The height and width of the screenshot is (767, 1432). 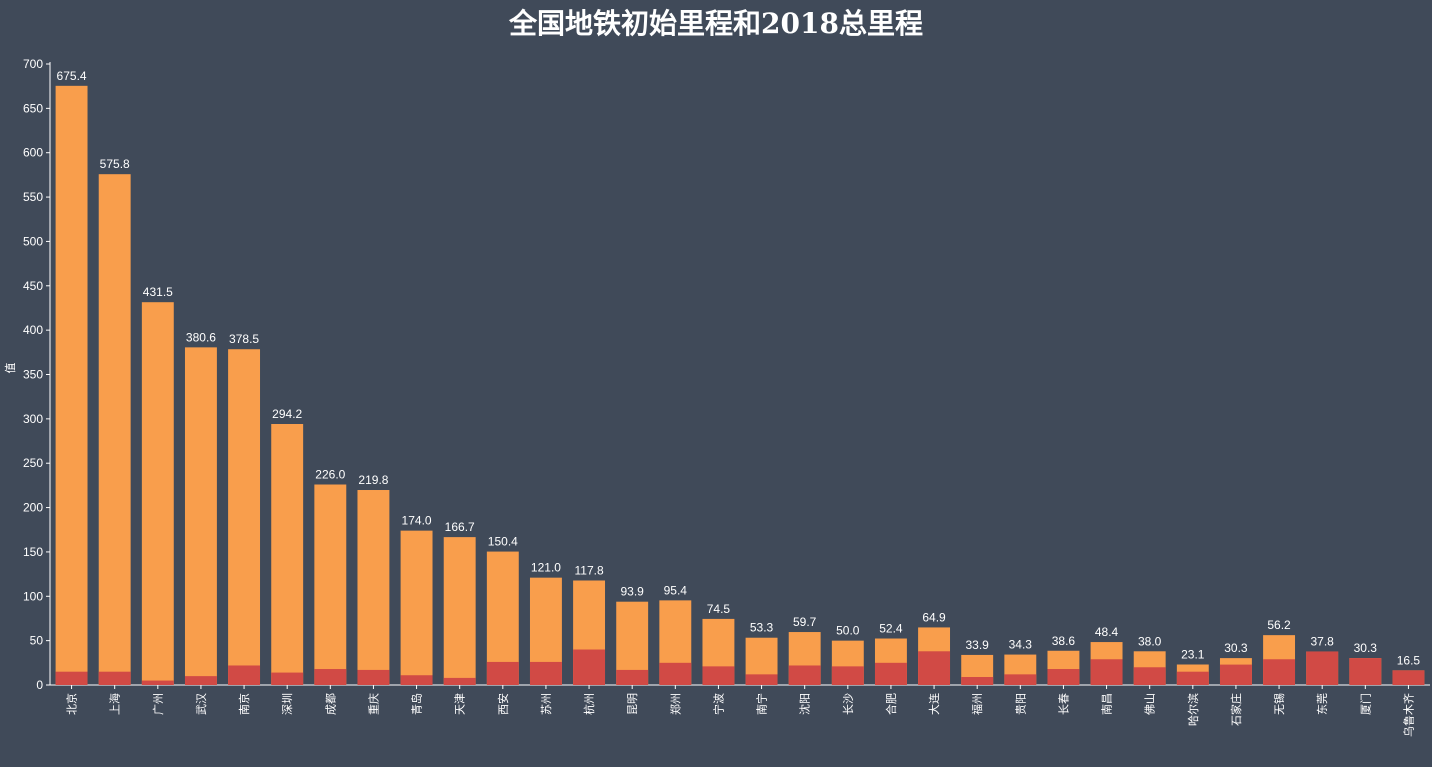 I want to click on y-tick-label: 0, so click(x=39, y=685).